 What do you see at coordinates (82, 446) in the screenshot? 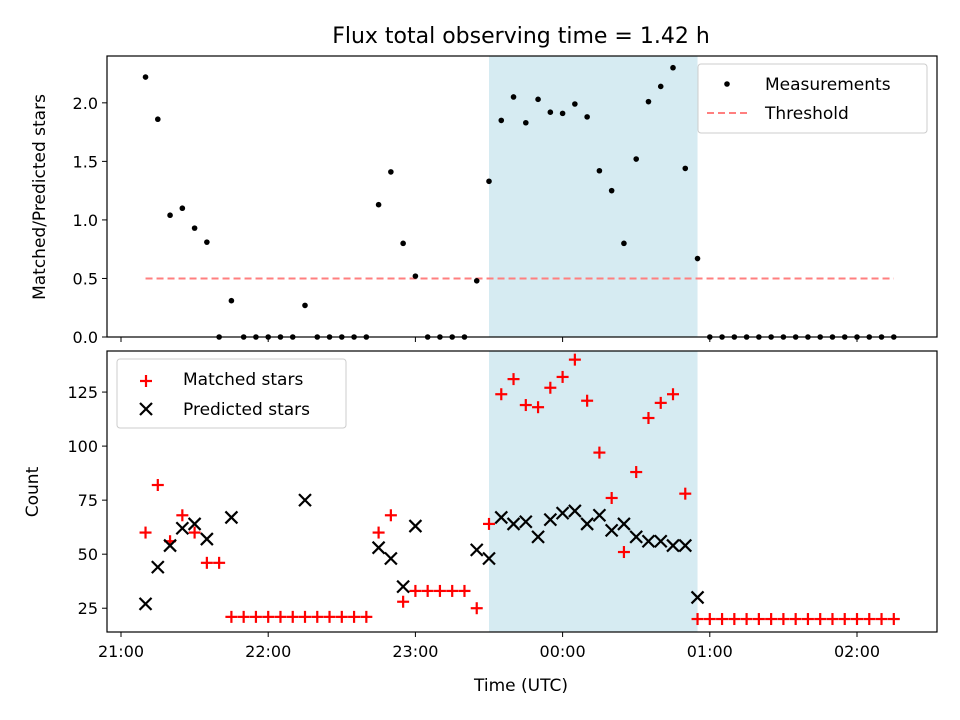
I see `bottom-y-tick-label: 100` at bounding box center [82, 446].